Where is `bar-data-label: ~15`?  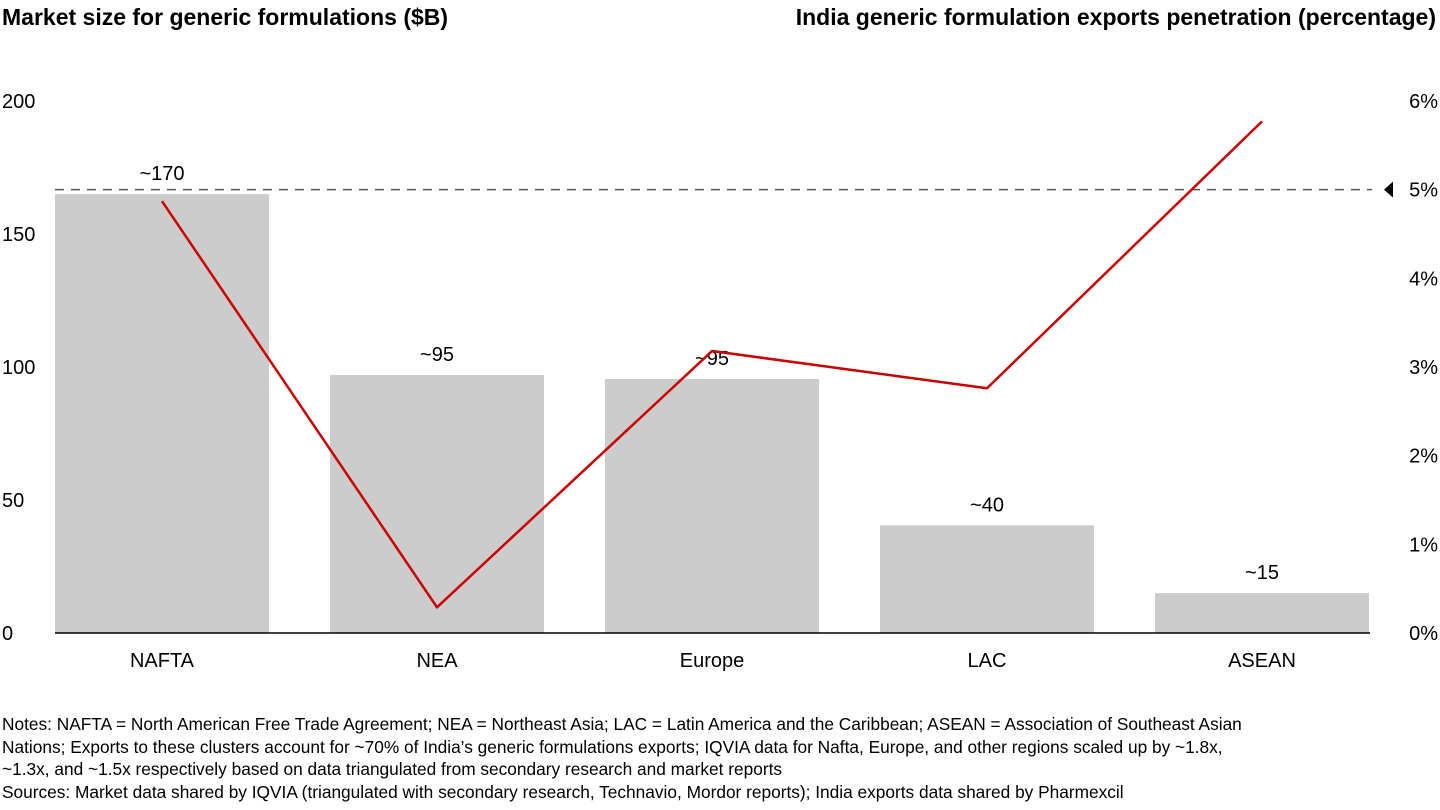
bar-data-label: ~15 is located at coordinates (1262, 573).